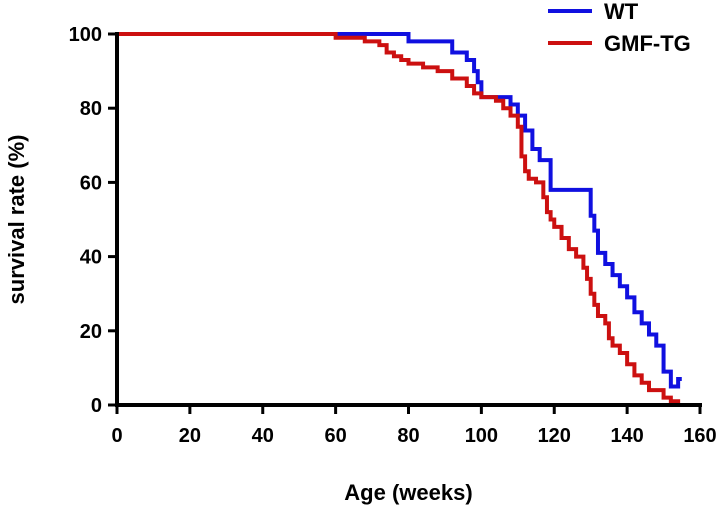 The width and height of the screenshot is (723, 512). Describe the element at coordinates (91, 109) in the screenshot. I see `y-tick-label: 80` at that location.